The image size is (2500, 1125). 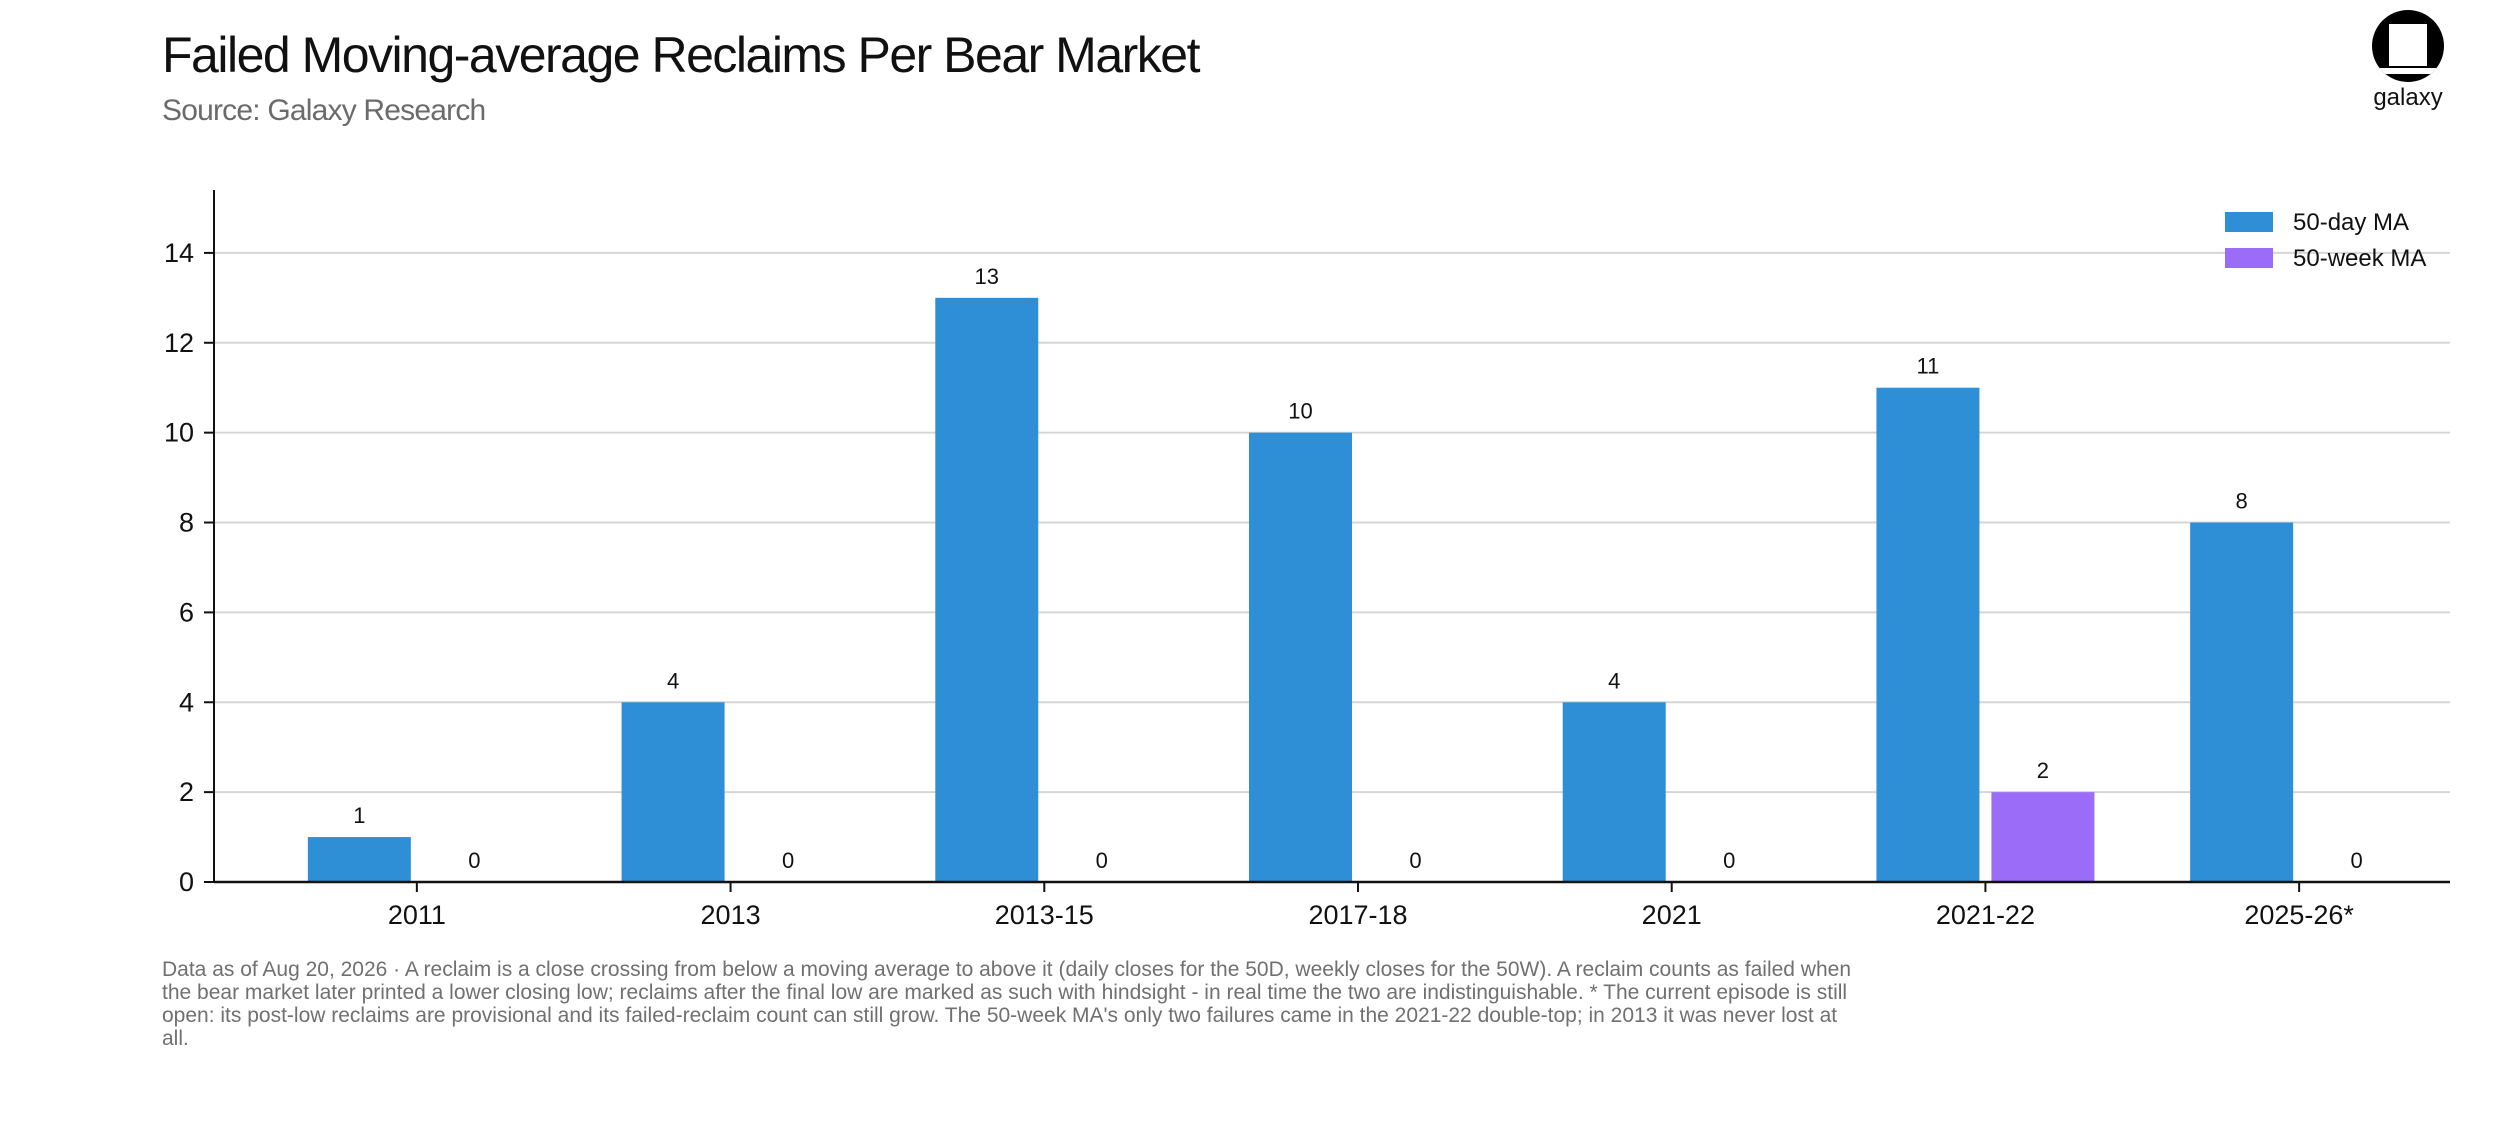 What do you see at coordinates (186, 612) in the screenshot?
I see `y-tick-label: 6` at bounding box center [186, 612].